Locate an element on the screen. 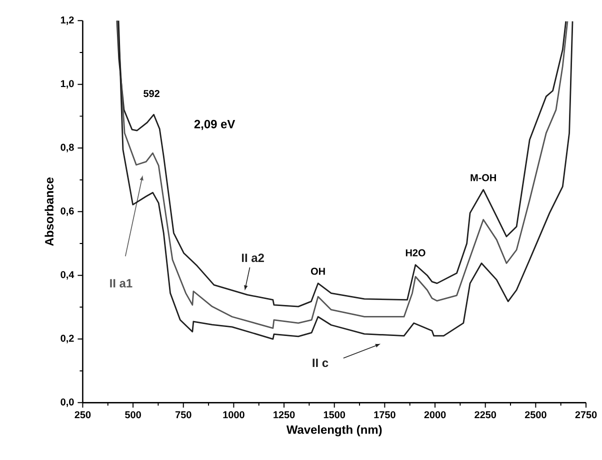 Image resolution: width=602 pixels, height=460 pixels. x-tick-label: 2750 is located at coordinates (586, 414).